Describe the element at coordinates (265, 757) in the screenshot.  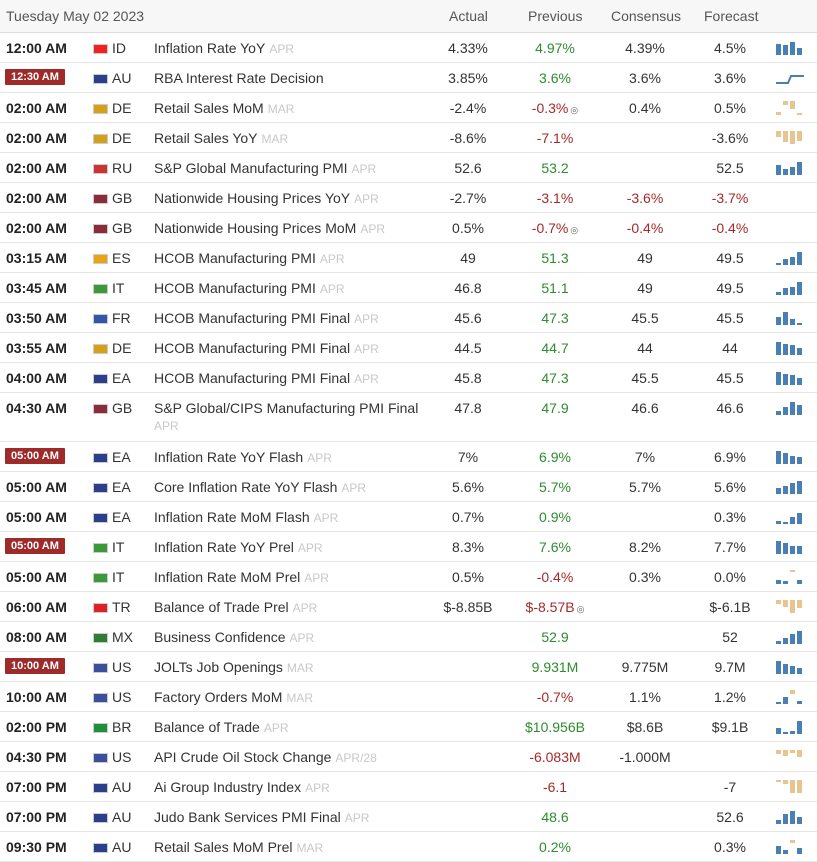
I see `event-title: API Crude Oil Stock Change APR/28` at that location.